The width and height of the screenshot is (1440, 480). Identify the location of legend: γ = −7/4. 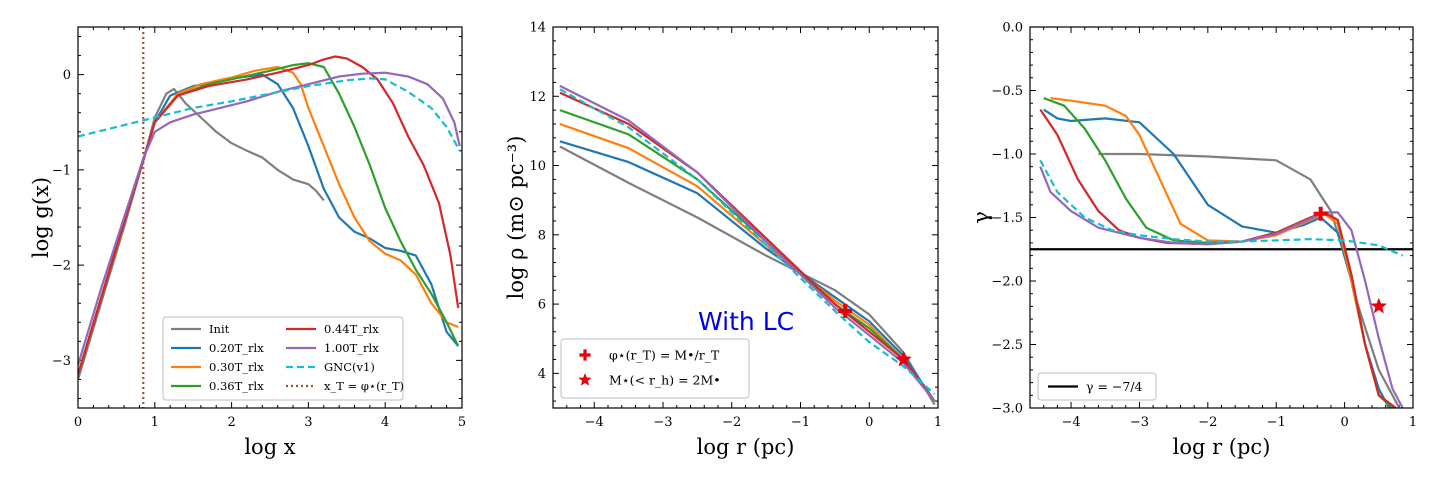
(1097, 386).